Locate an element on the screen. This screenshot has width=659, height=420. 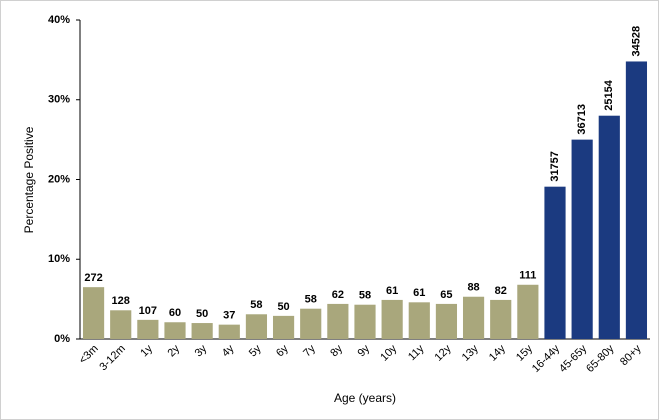
count-label: 65 is located at coordinates (446, 295).